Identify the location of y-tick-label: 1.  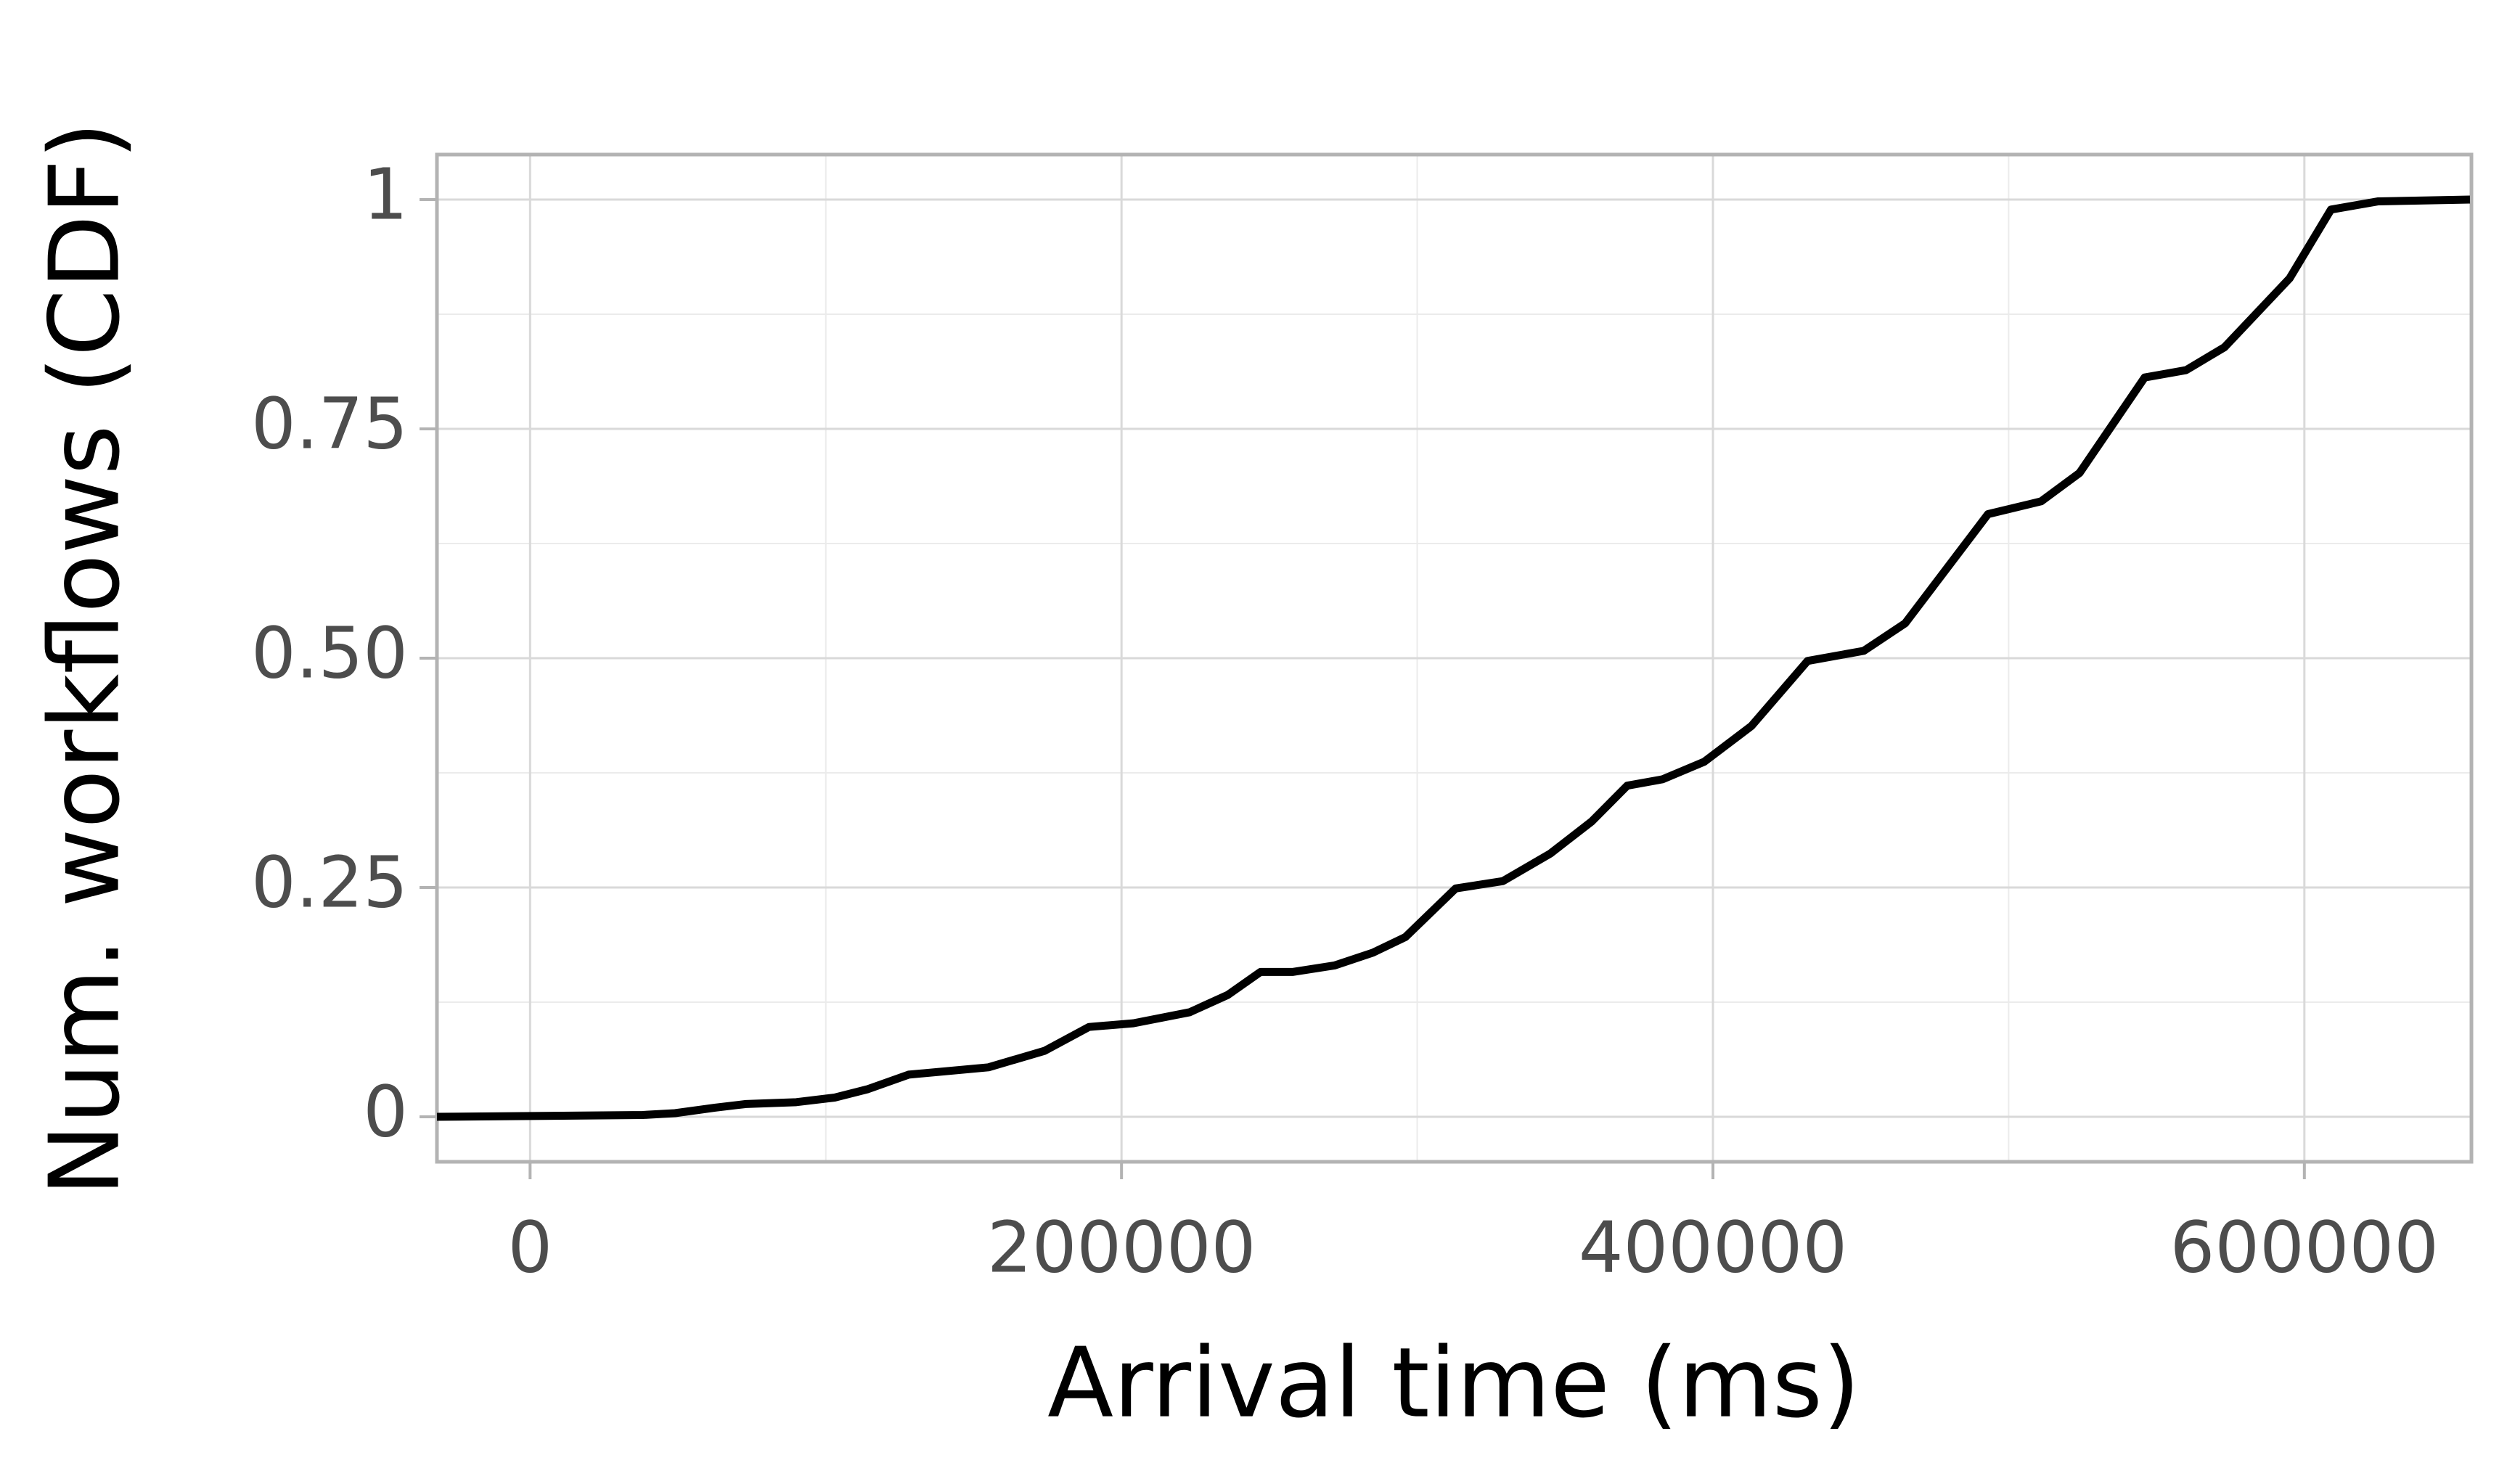
(385, 194).